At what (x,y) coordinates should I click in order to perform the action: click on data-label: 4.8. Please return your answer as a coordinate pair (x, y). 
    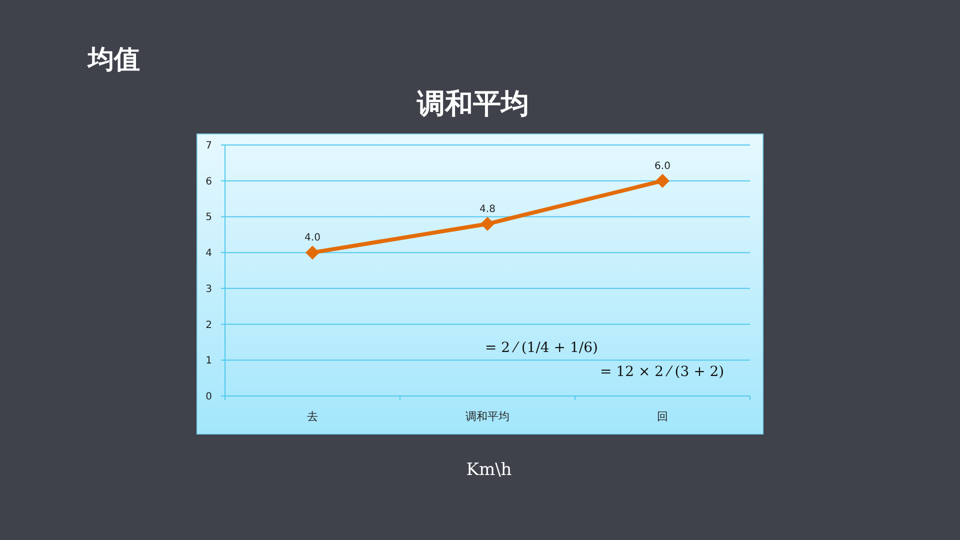
    Looking at the image, I should click on (488, 209).